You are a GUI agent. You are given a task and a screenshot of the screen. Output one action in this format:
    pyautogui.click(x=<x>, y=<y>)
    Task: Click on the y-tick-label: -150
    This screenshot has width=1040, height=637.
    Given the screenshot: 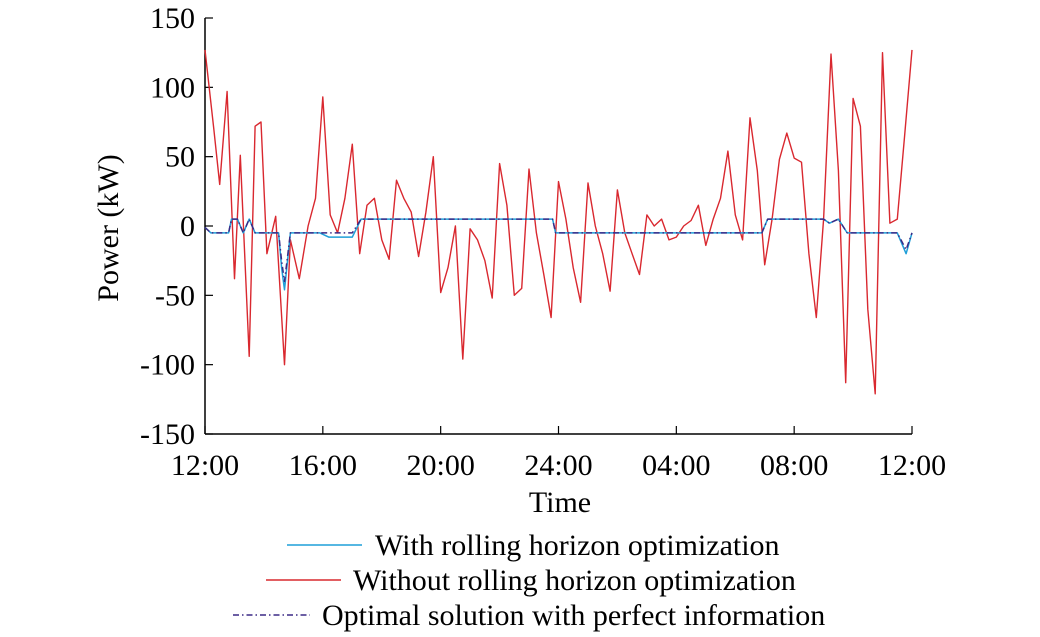 What is the action you would take?
    pyautogui.click(x=167, y=434)
    